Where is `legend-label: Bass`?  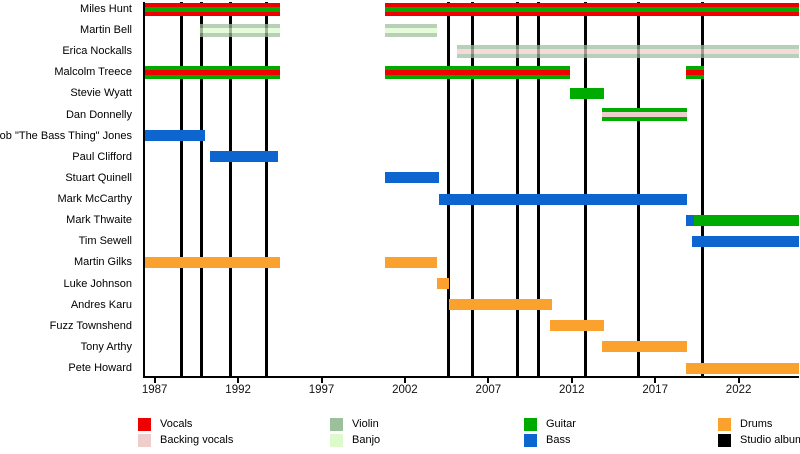
legend-label: Bass is located at coordinates (558, 440).